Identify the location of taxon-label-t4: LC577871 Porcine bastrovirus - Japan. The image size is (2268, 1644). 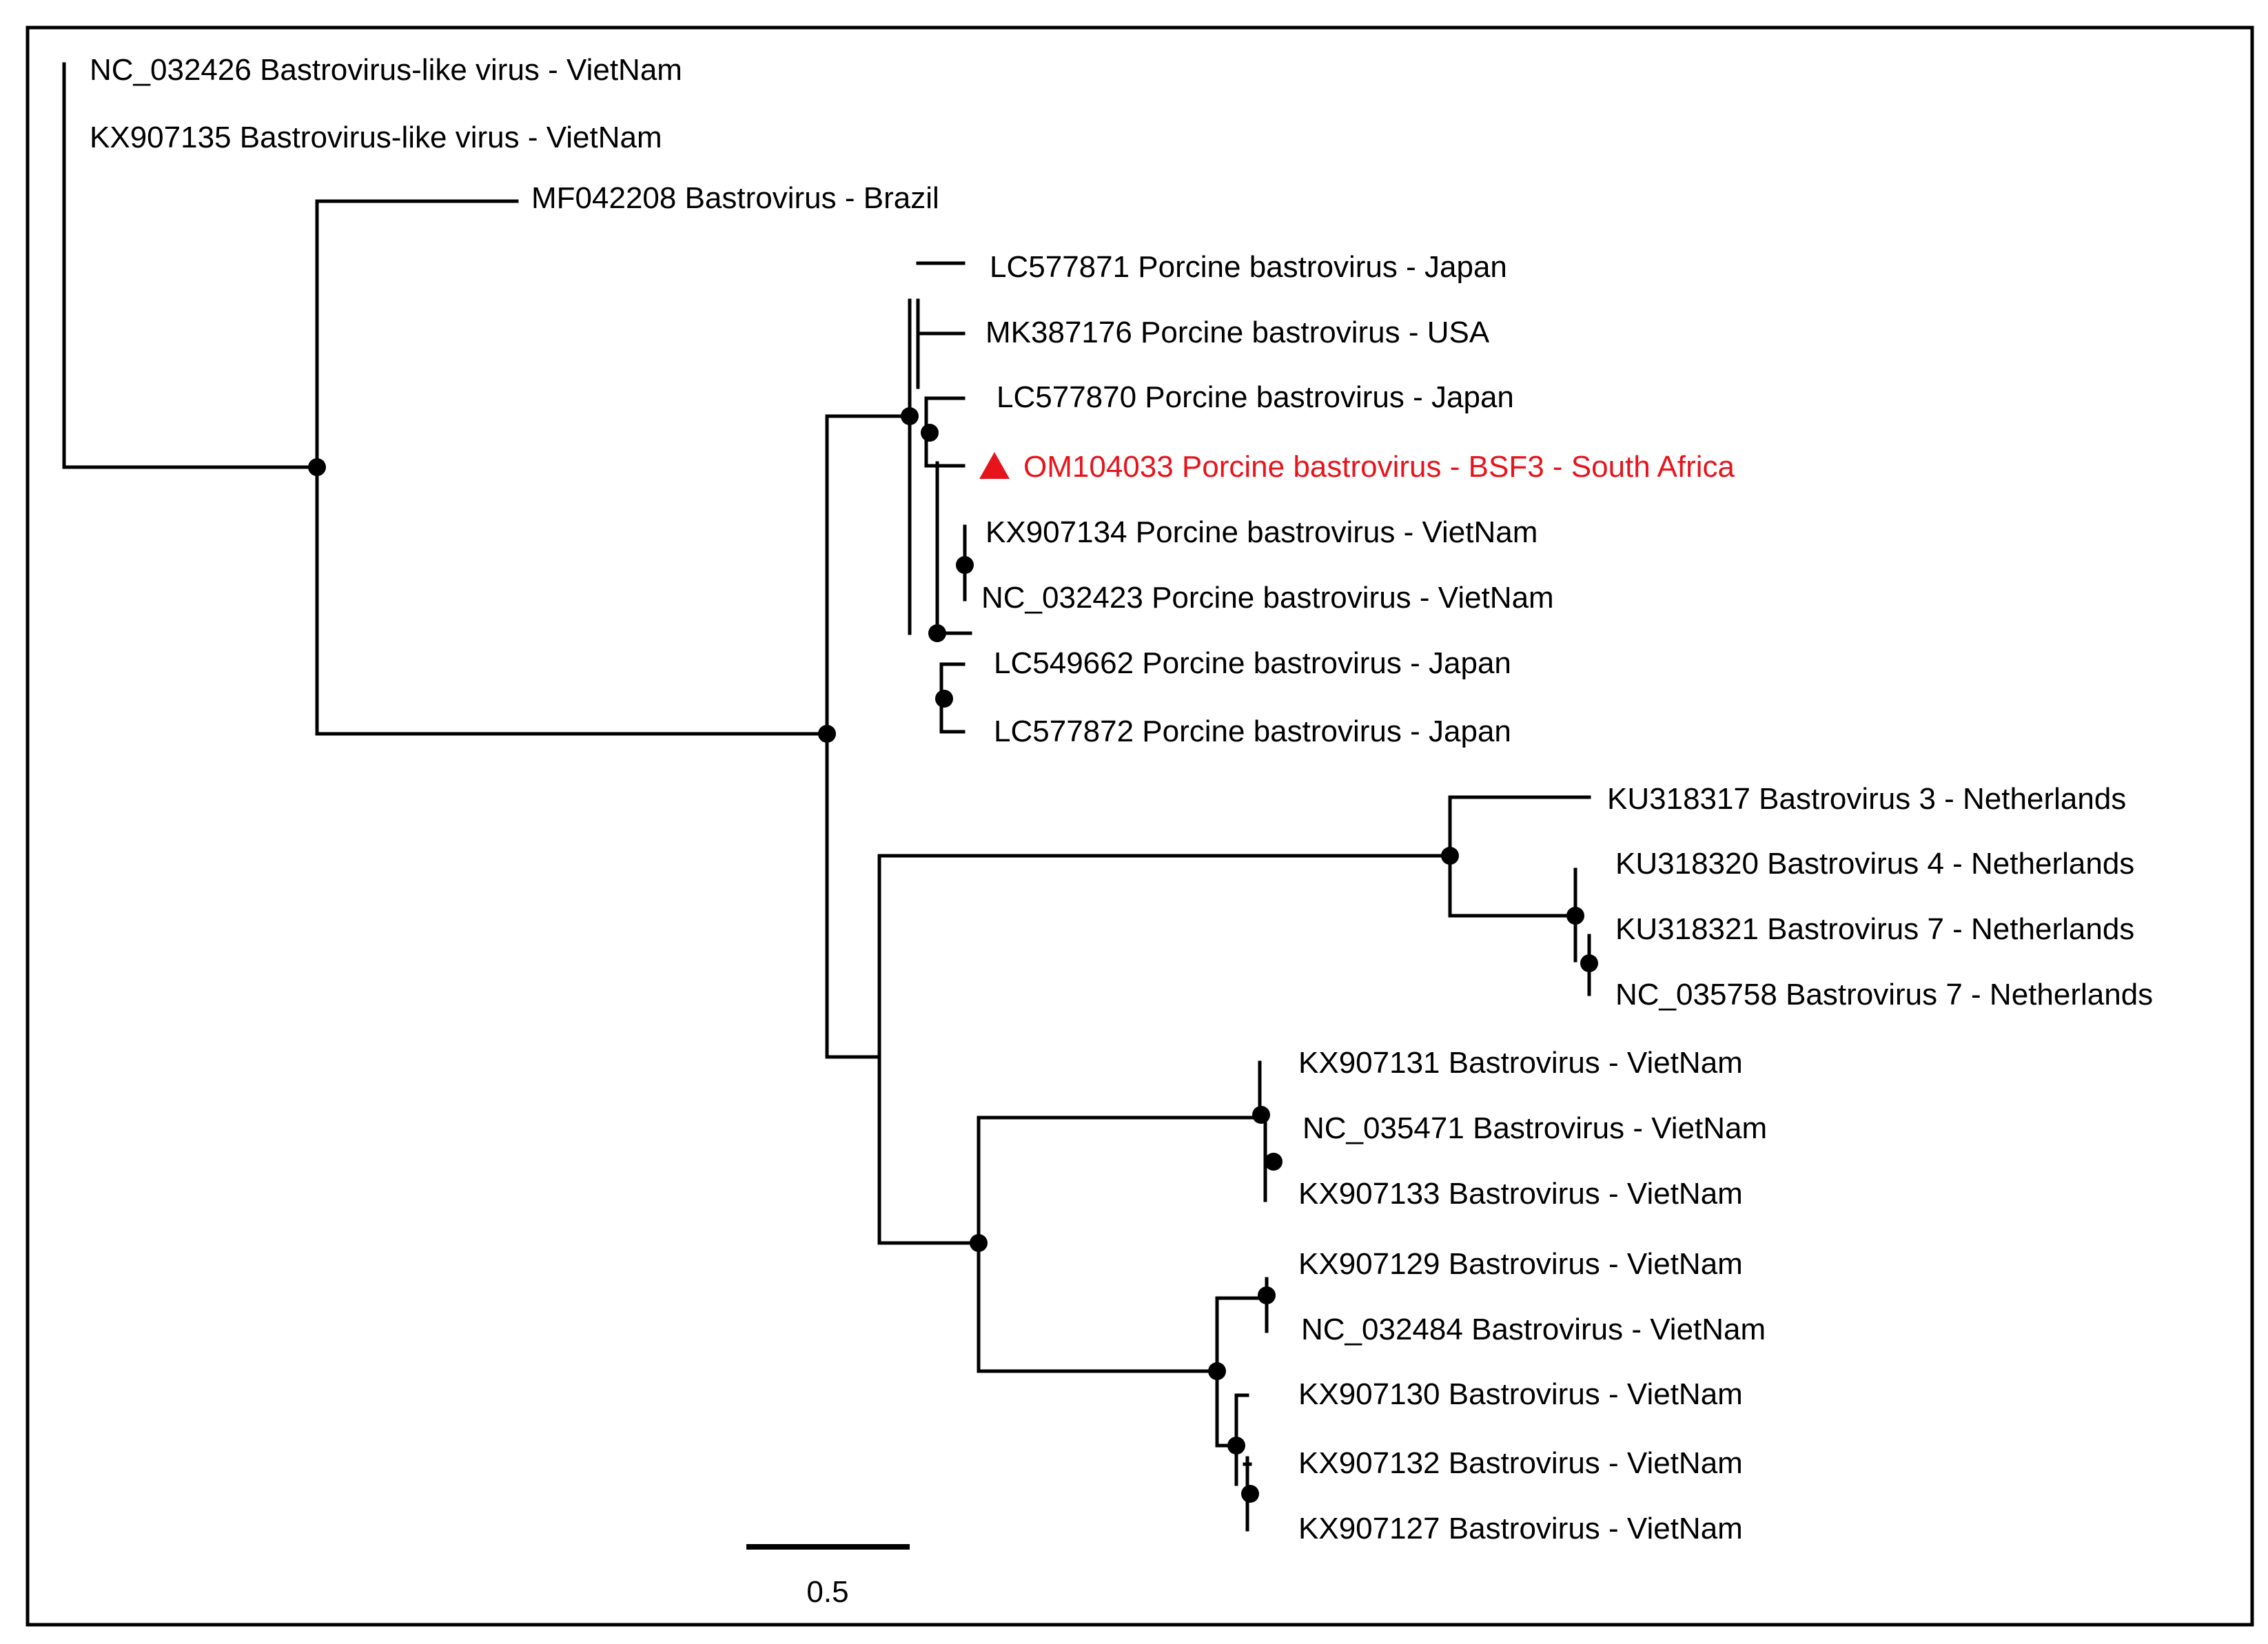
(1248, 267).